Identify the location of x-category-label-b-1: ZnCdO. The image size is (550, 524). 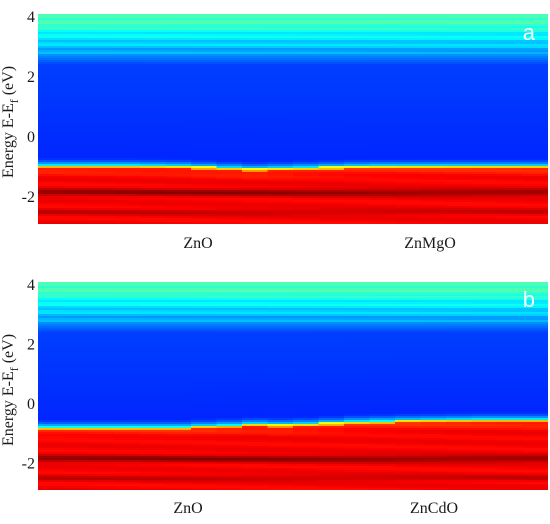
(434, 508).